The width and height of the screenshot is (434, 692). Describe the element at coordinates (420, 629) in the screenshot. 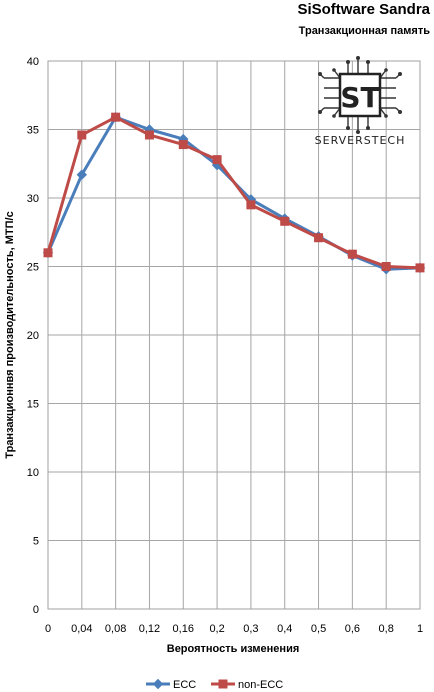

I see `x-tick-label: 1` at that location.